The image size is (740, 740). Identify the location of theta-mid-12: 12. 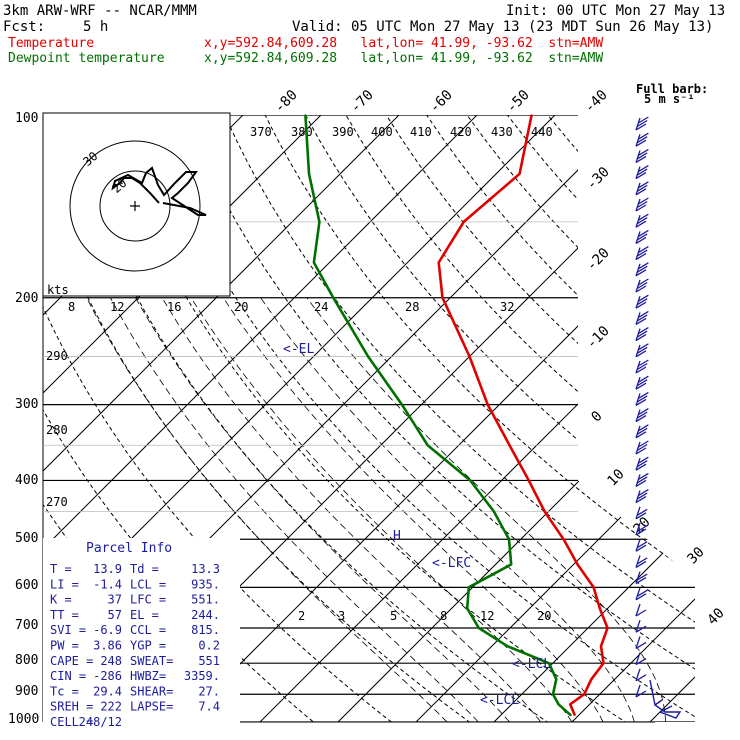
(117, 307).